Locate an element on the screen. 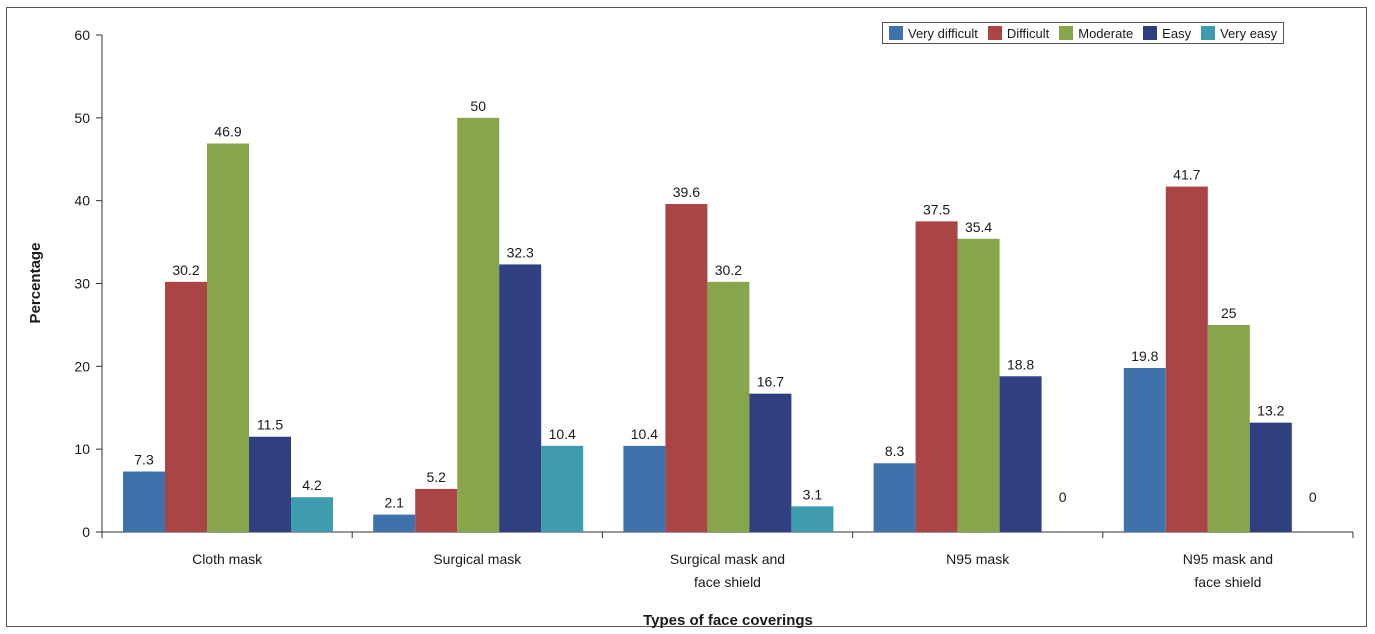 The height and width of the screenshot is (634, 1375). legend-item: Difficult is located at coordinates (1018, 33).